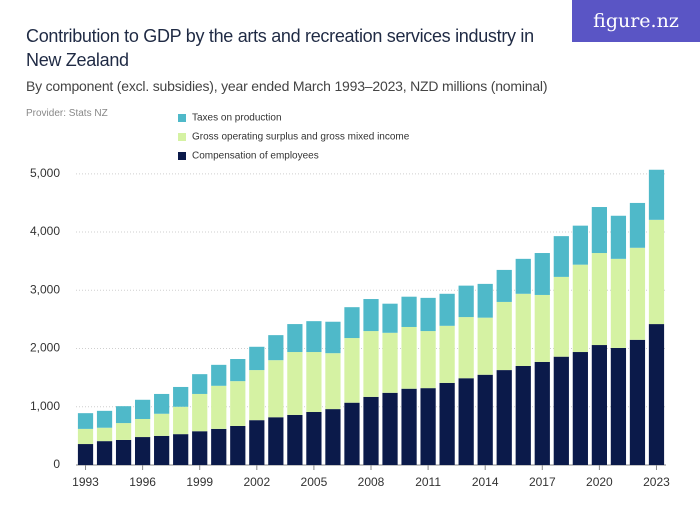 The image size is (700, 525). Describe the element at coordinates (85, 482) in the screenshot. I see `x-tick-label: 1993` at that location.